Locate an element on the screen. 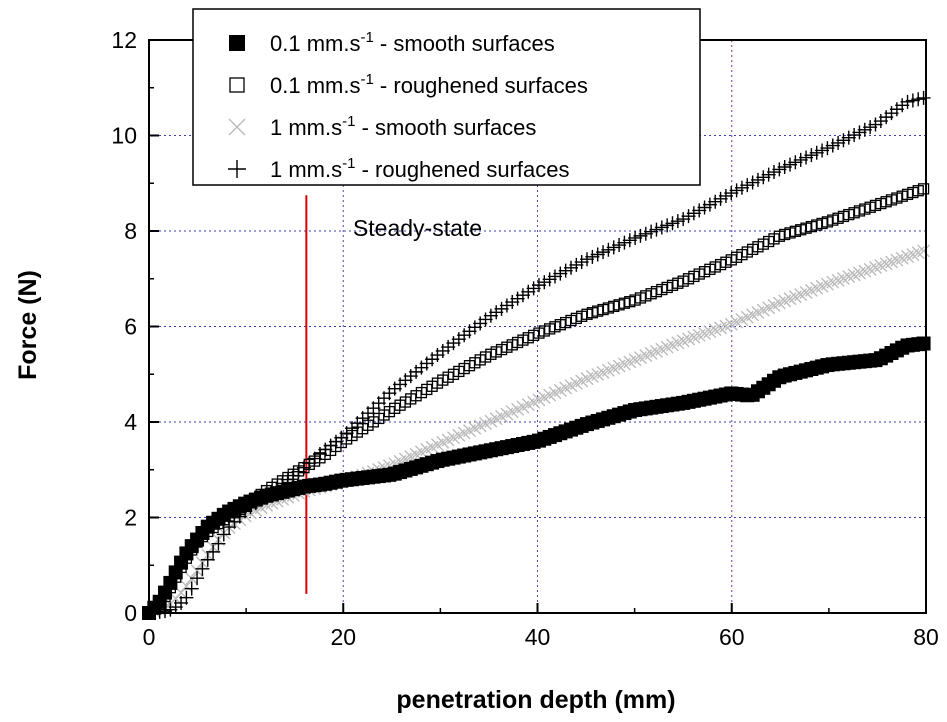 The height and width of the screenshot is (722, 947). y-tick-label: 2 is located at coordinates (130, 518).